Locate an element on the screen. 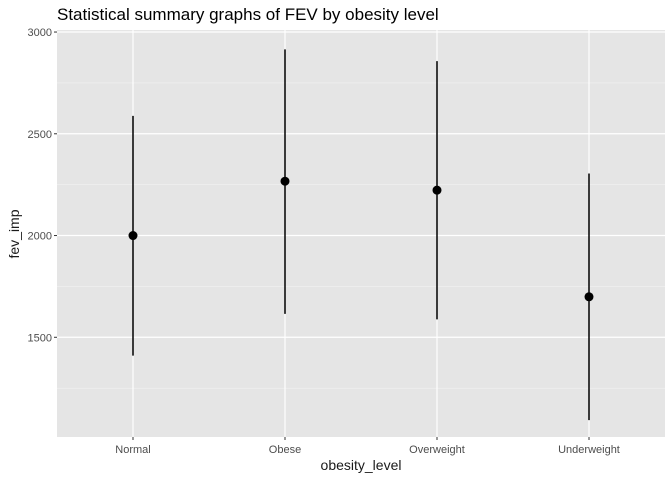  y-tick-label: 2500 is located at coordinates (40, 135).